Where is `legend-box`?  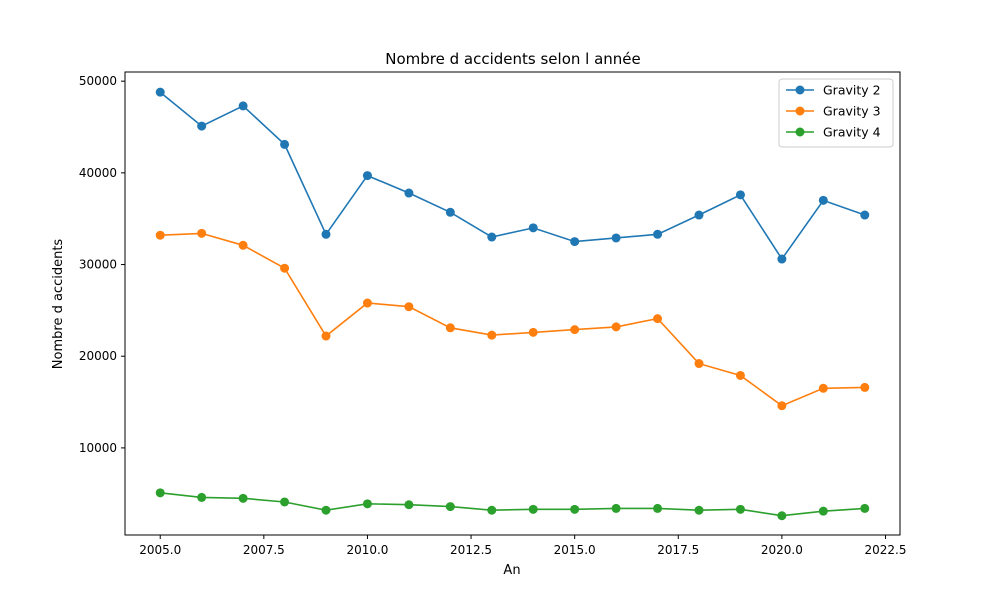 legend-box is located at coordinates (836, 113).